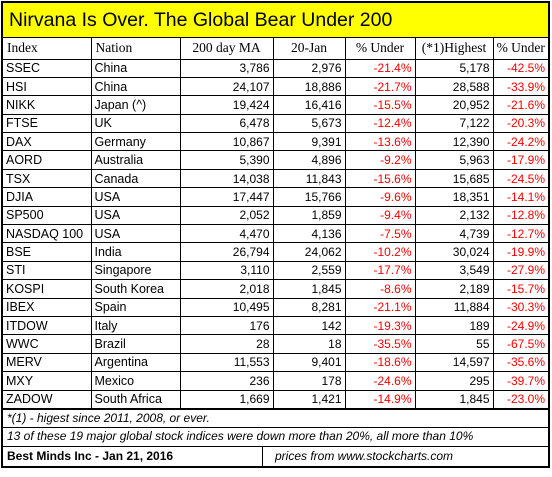 Image resolution: width=552 pixels, height=477 pixels. What do you see at coordinates (309, 289) in the screenshot?
I see `cell-jan20: 1,845` at bounding box center [309, 289].